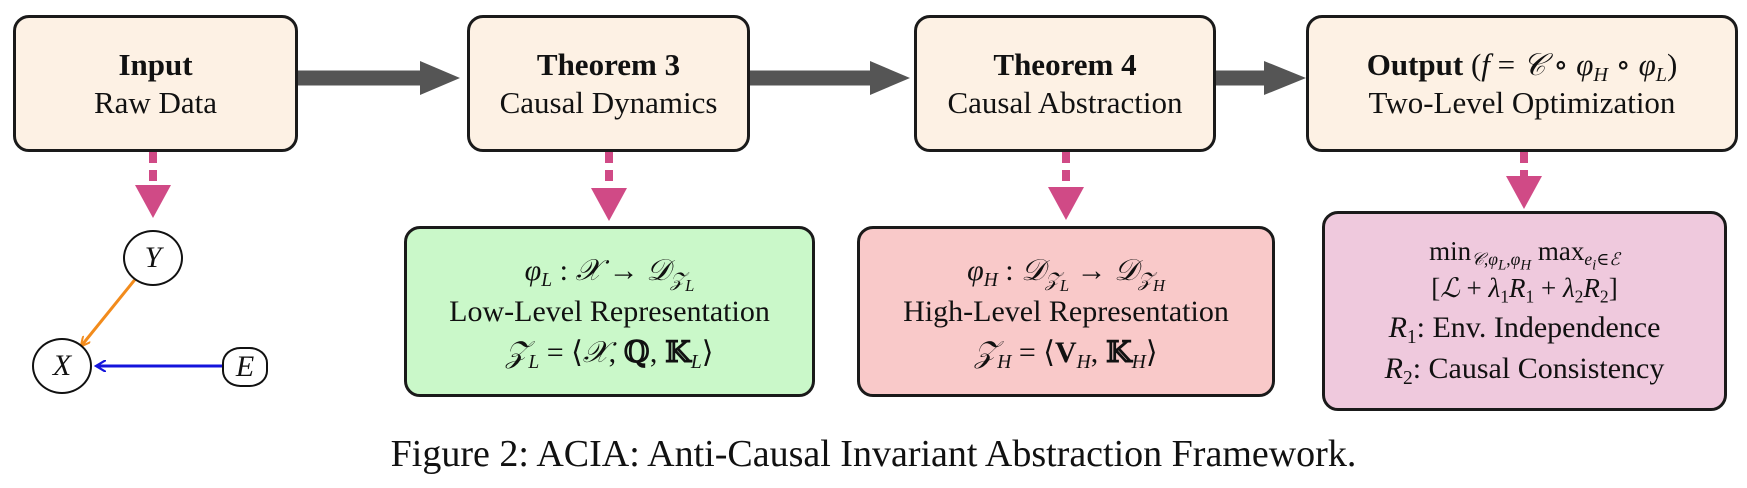 Image resolution: width=1747 pixels, height=488 pixels. I want to click on output-subtitle: Two-Level Optimization, so click(1522, 102).